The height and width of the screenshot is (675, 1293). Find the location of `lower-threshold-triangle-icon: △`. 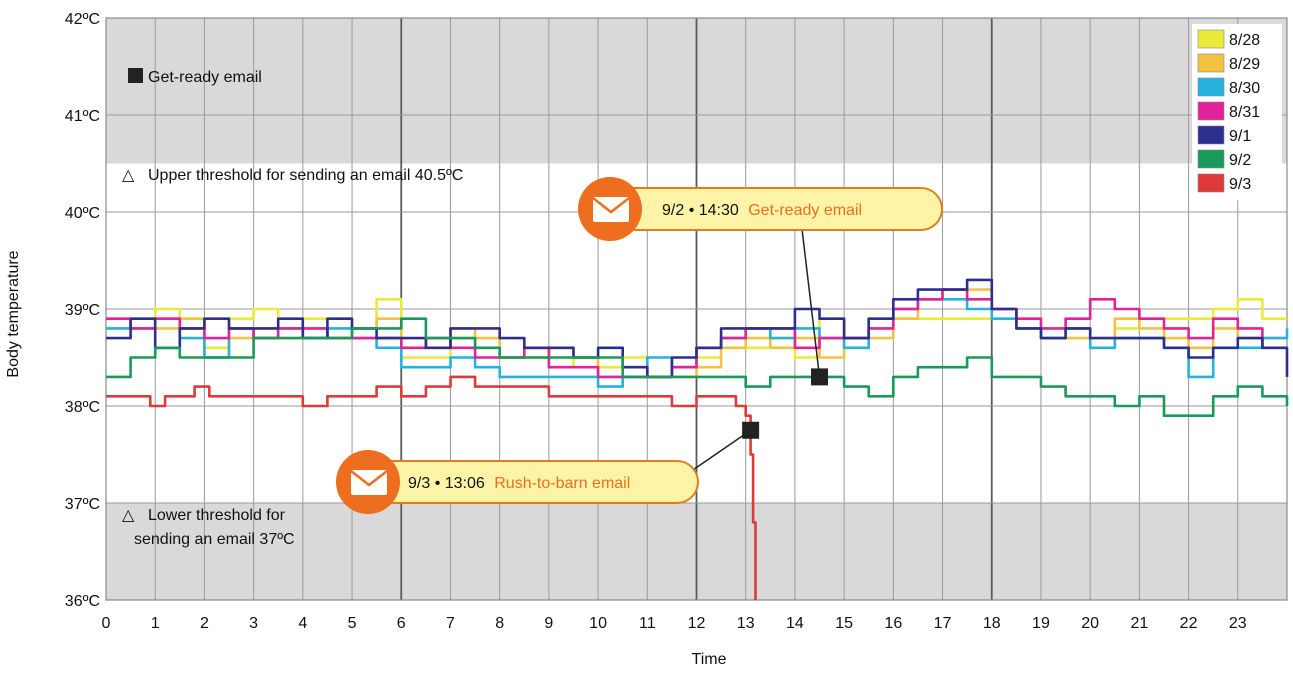

lower-threshold-triangle-icon: △ is located at coordinates (128, 515).